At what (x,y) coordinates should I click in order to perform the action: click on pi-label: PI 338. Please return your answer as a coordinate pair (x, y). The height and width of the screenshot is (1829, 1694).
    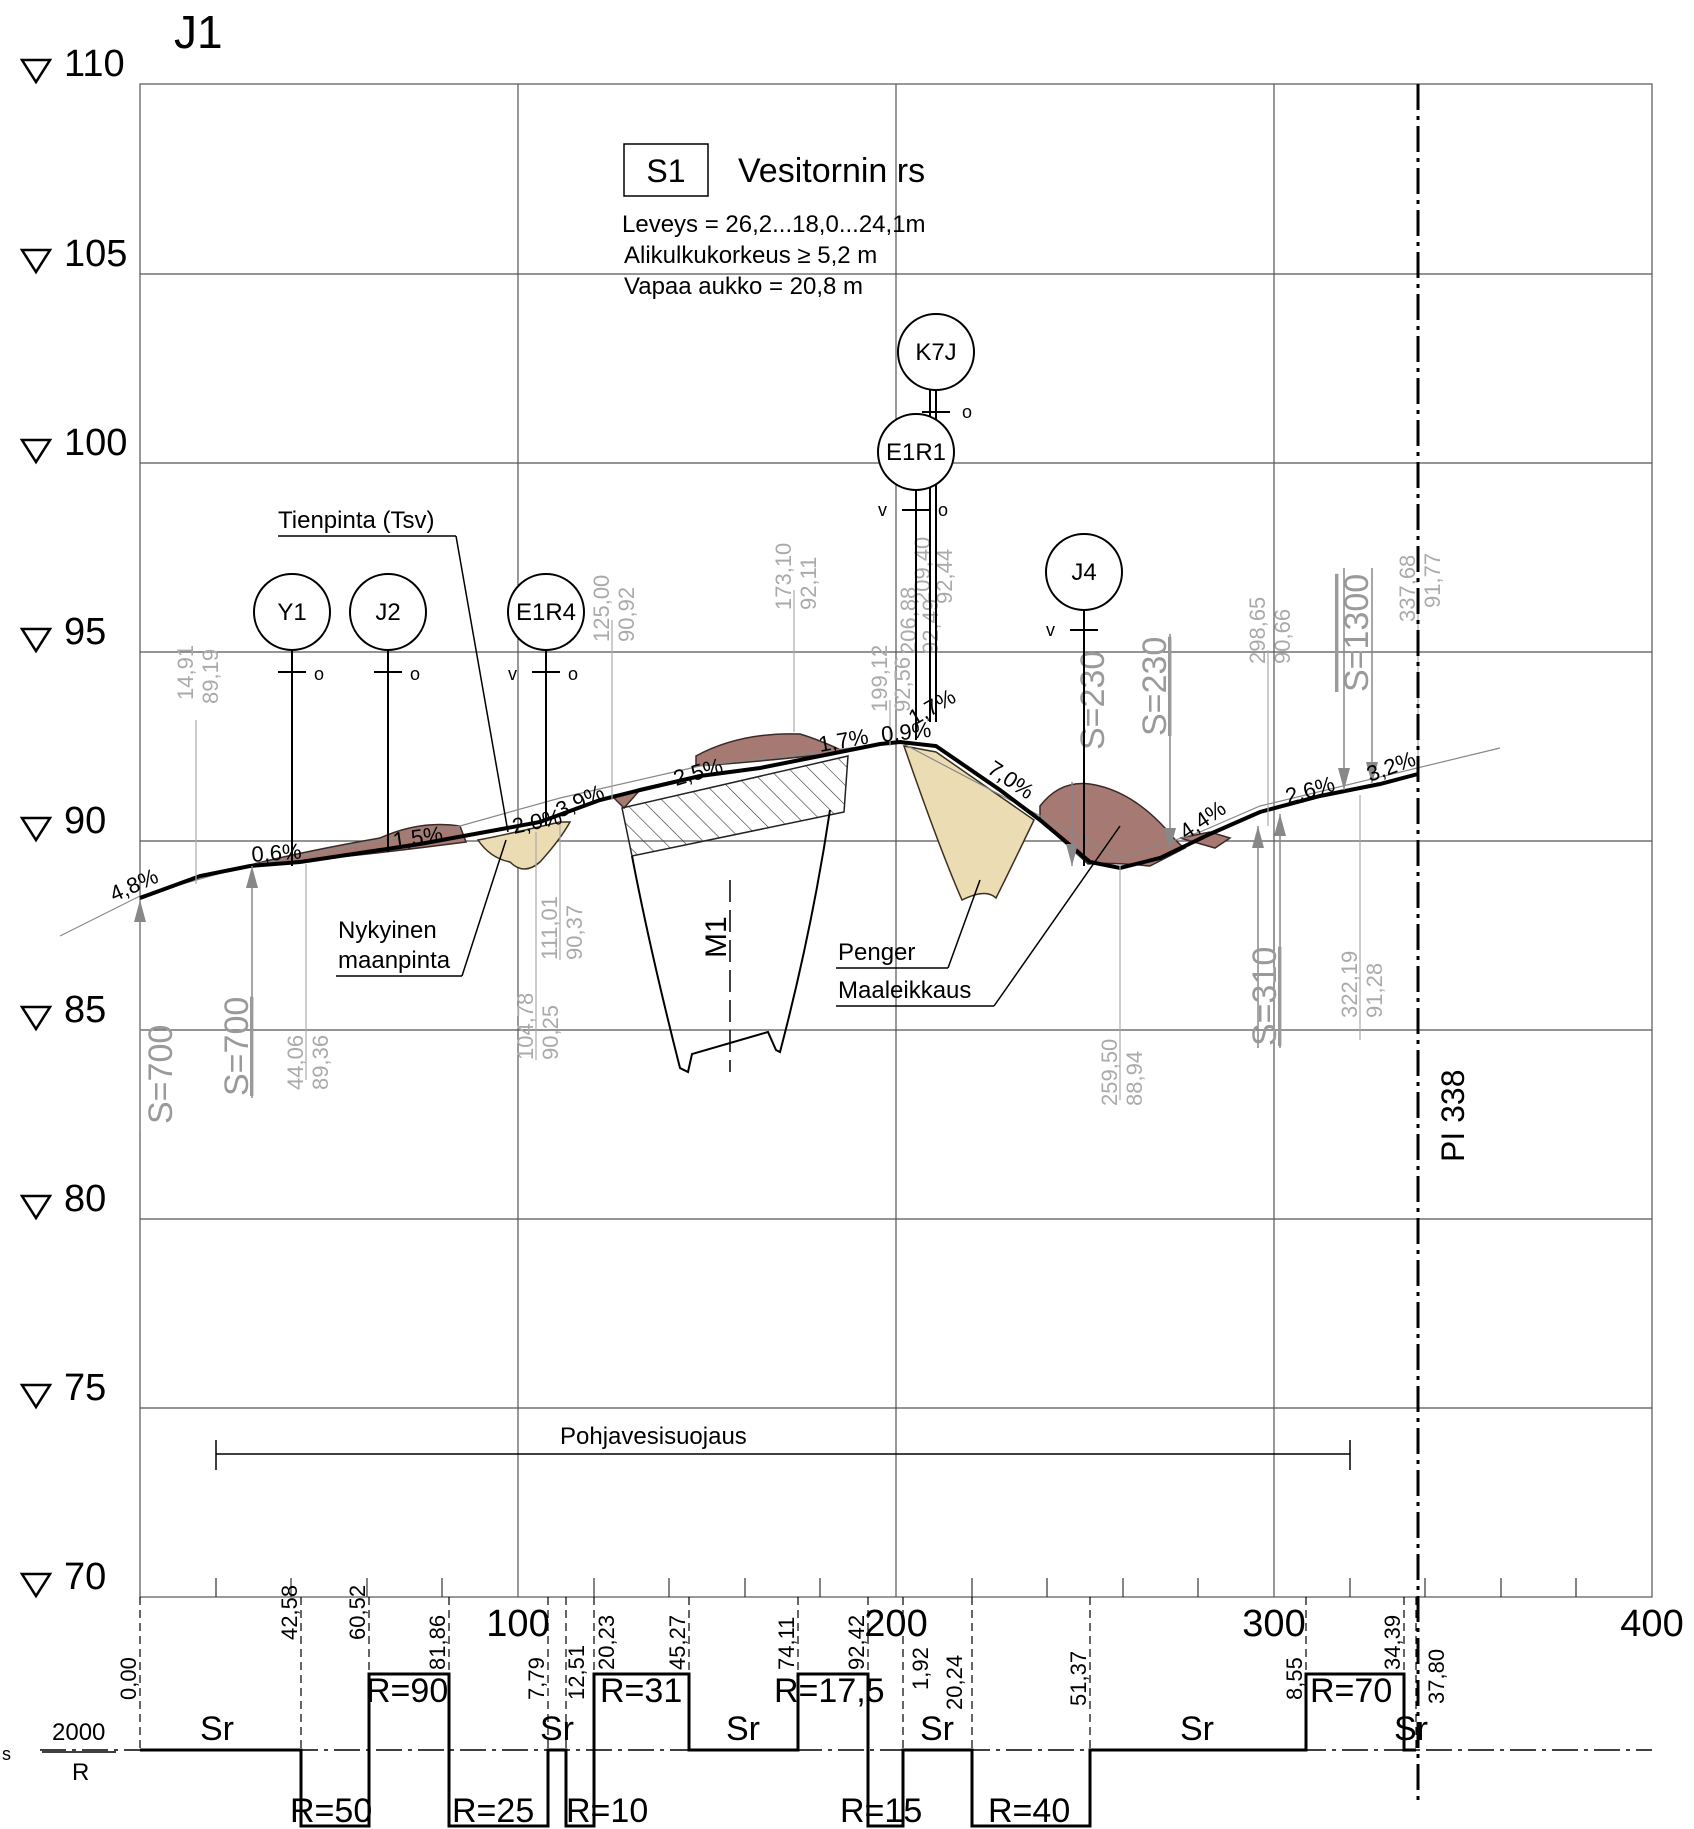
    Looking at the image, I should click on (1453, 1115).